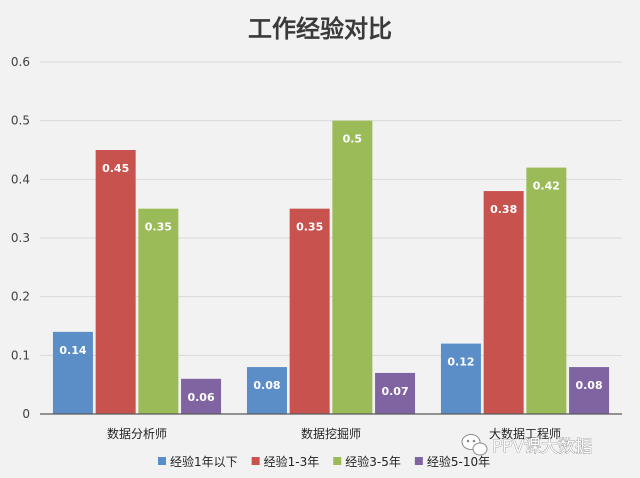  I want to click on legend-entry: 经验3-5年, so click(373, 461).